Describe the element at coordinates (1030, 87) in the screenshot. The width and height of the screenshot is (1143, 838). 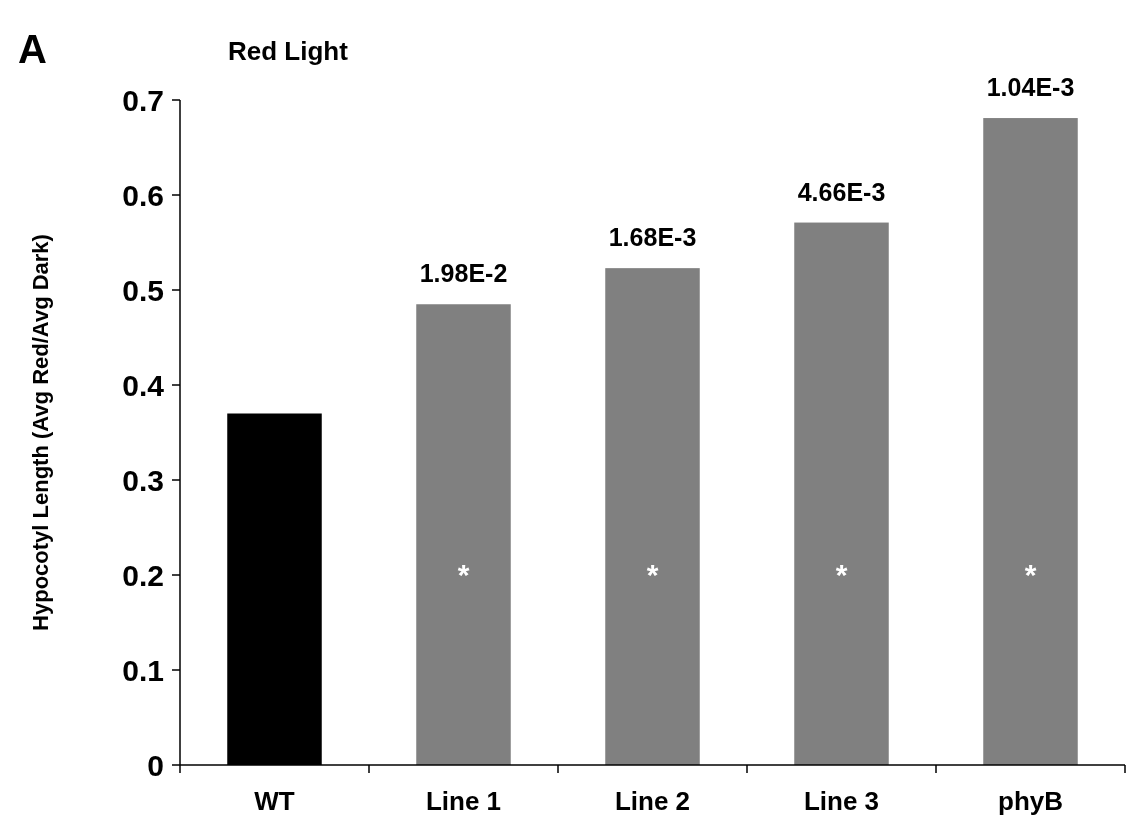
I see `annotation: 1.04E-3` at that location.